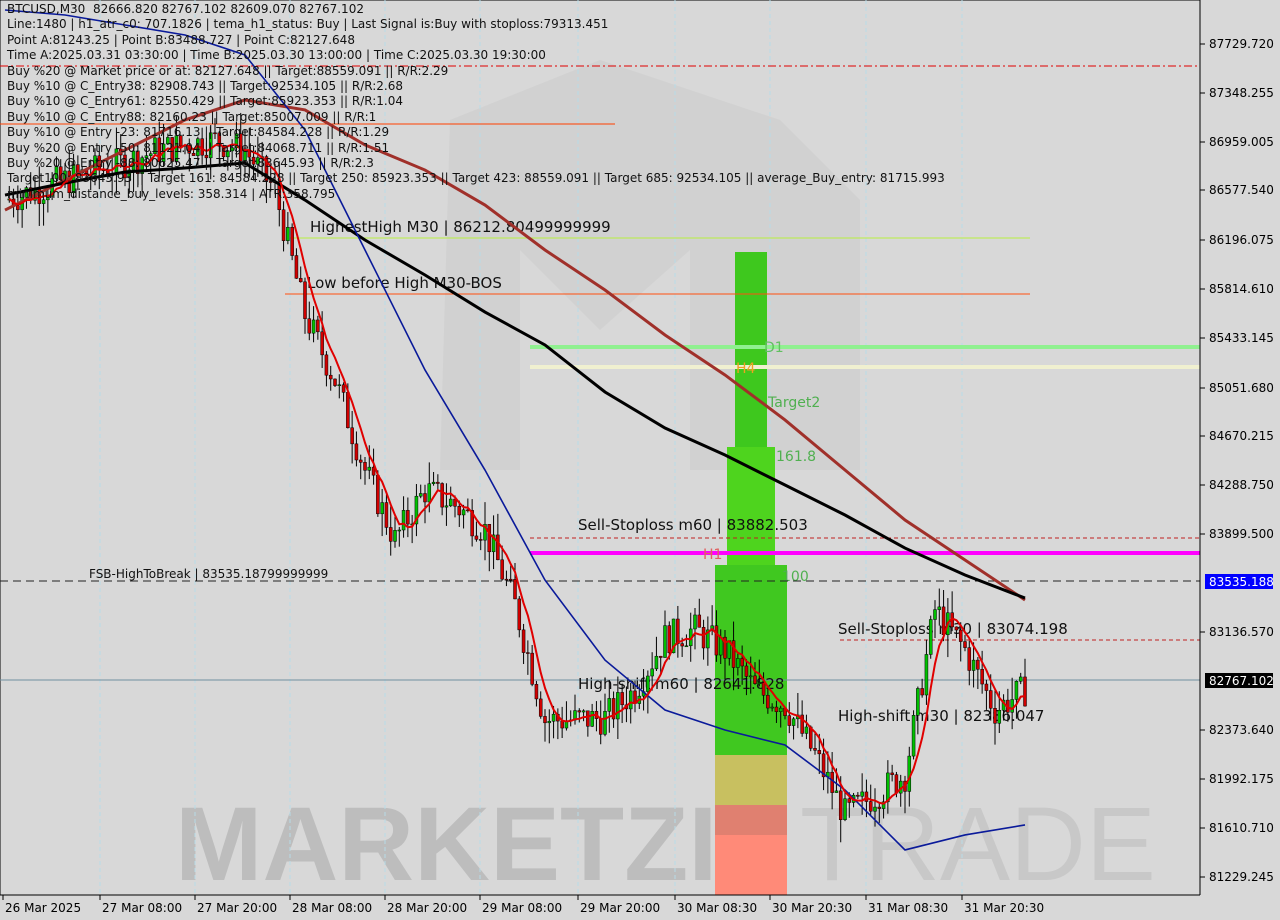  I want to click on y-tick-label: 83136.570, so click(1241, 632).